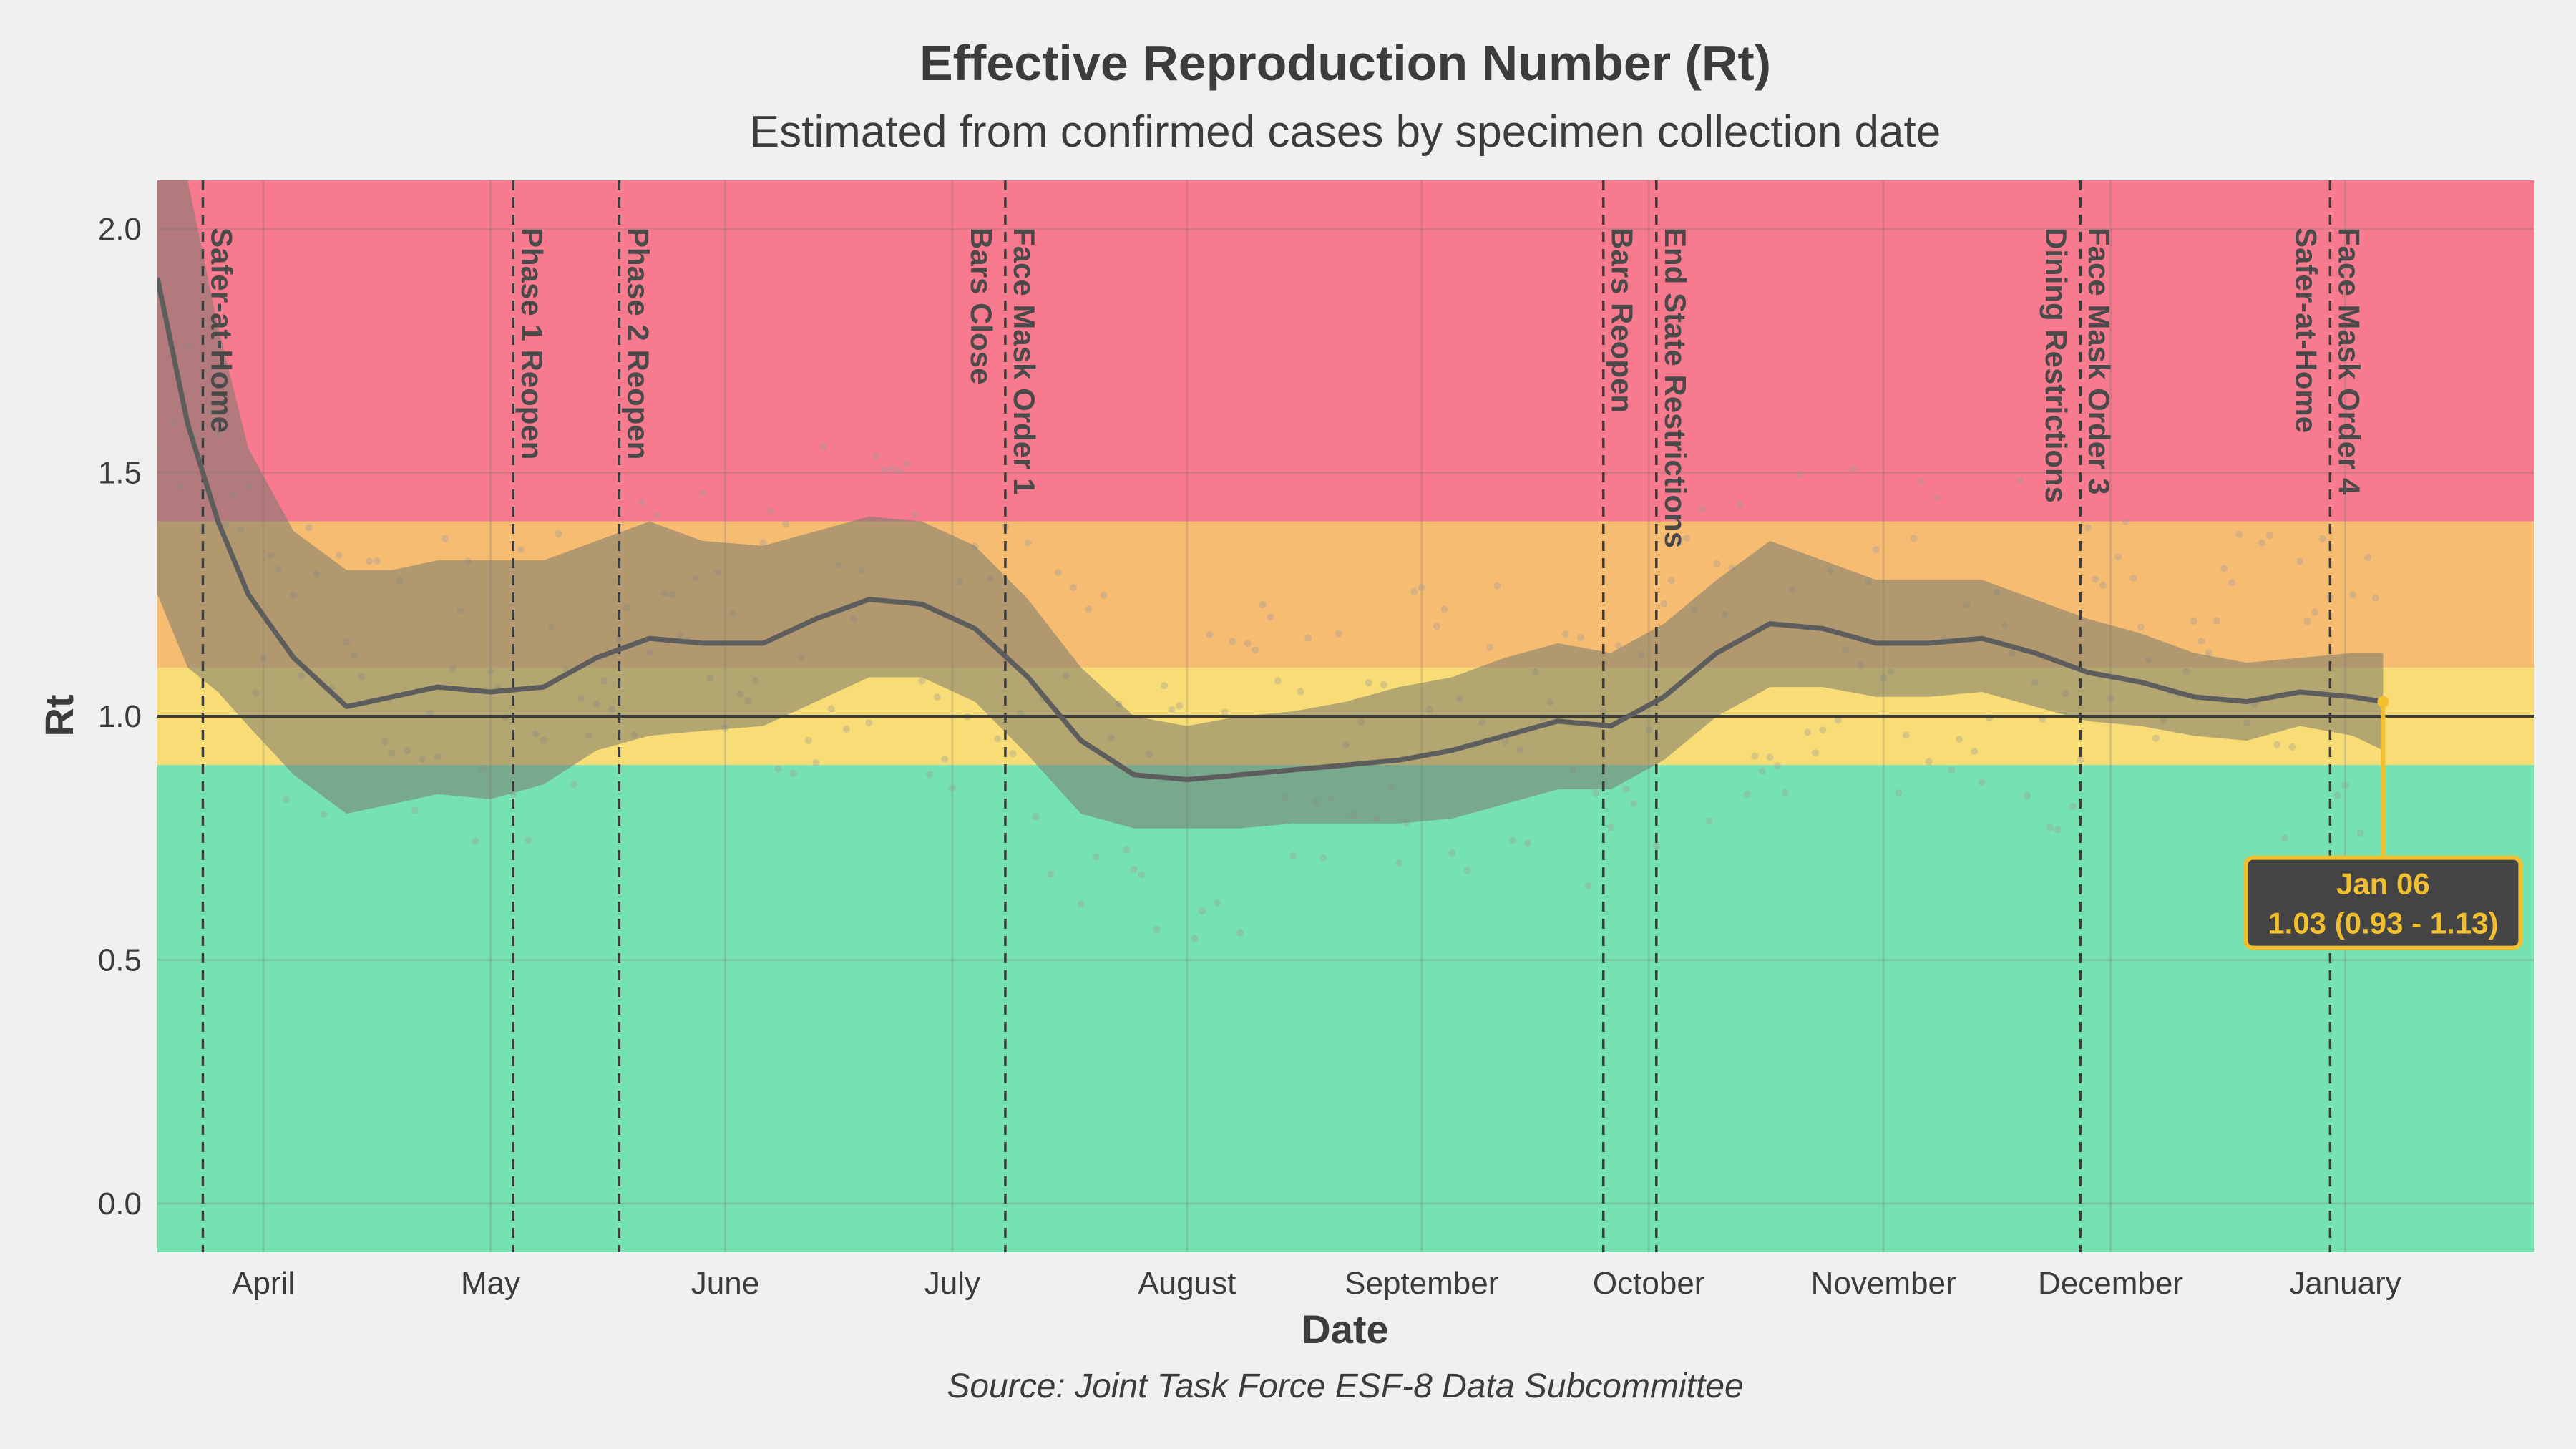 This screenshot has width=2576, height=1449. I want to click on x-tick-label: November, so click(1883, 1283).